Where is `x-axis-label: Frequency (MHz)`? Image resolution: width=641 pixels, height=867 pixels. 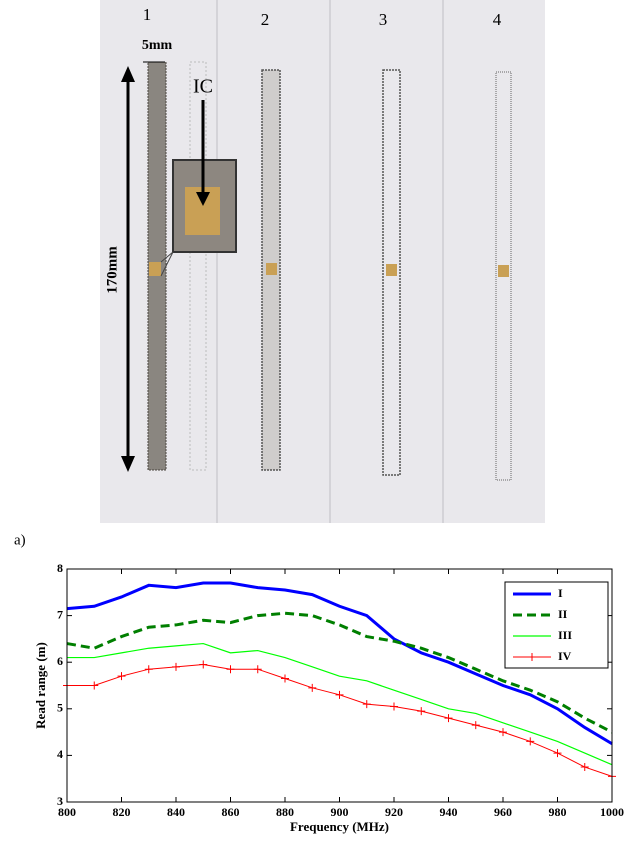
x-axis-label: Frequency (MHz) is located at coordinates (339, 826).